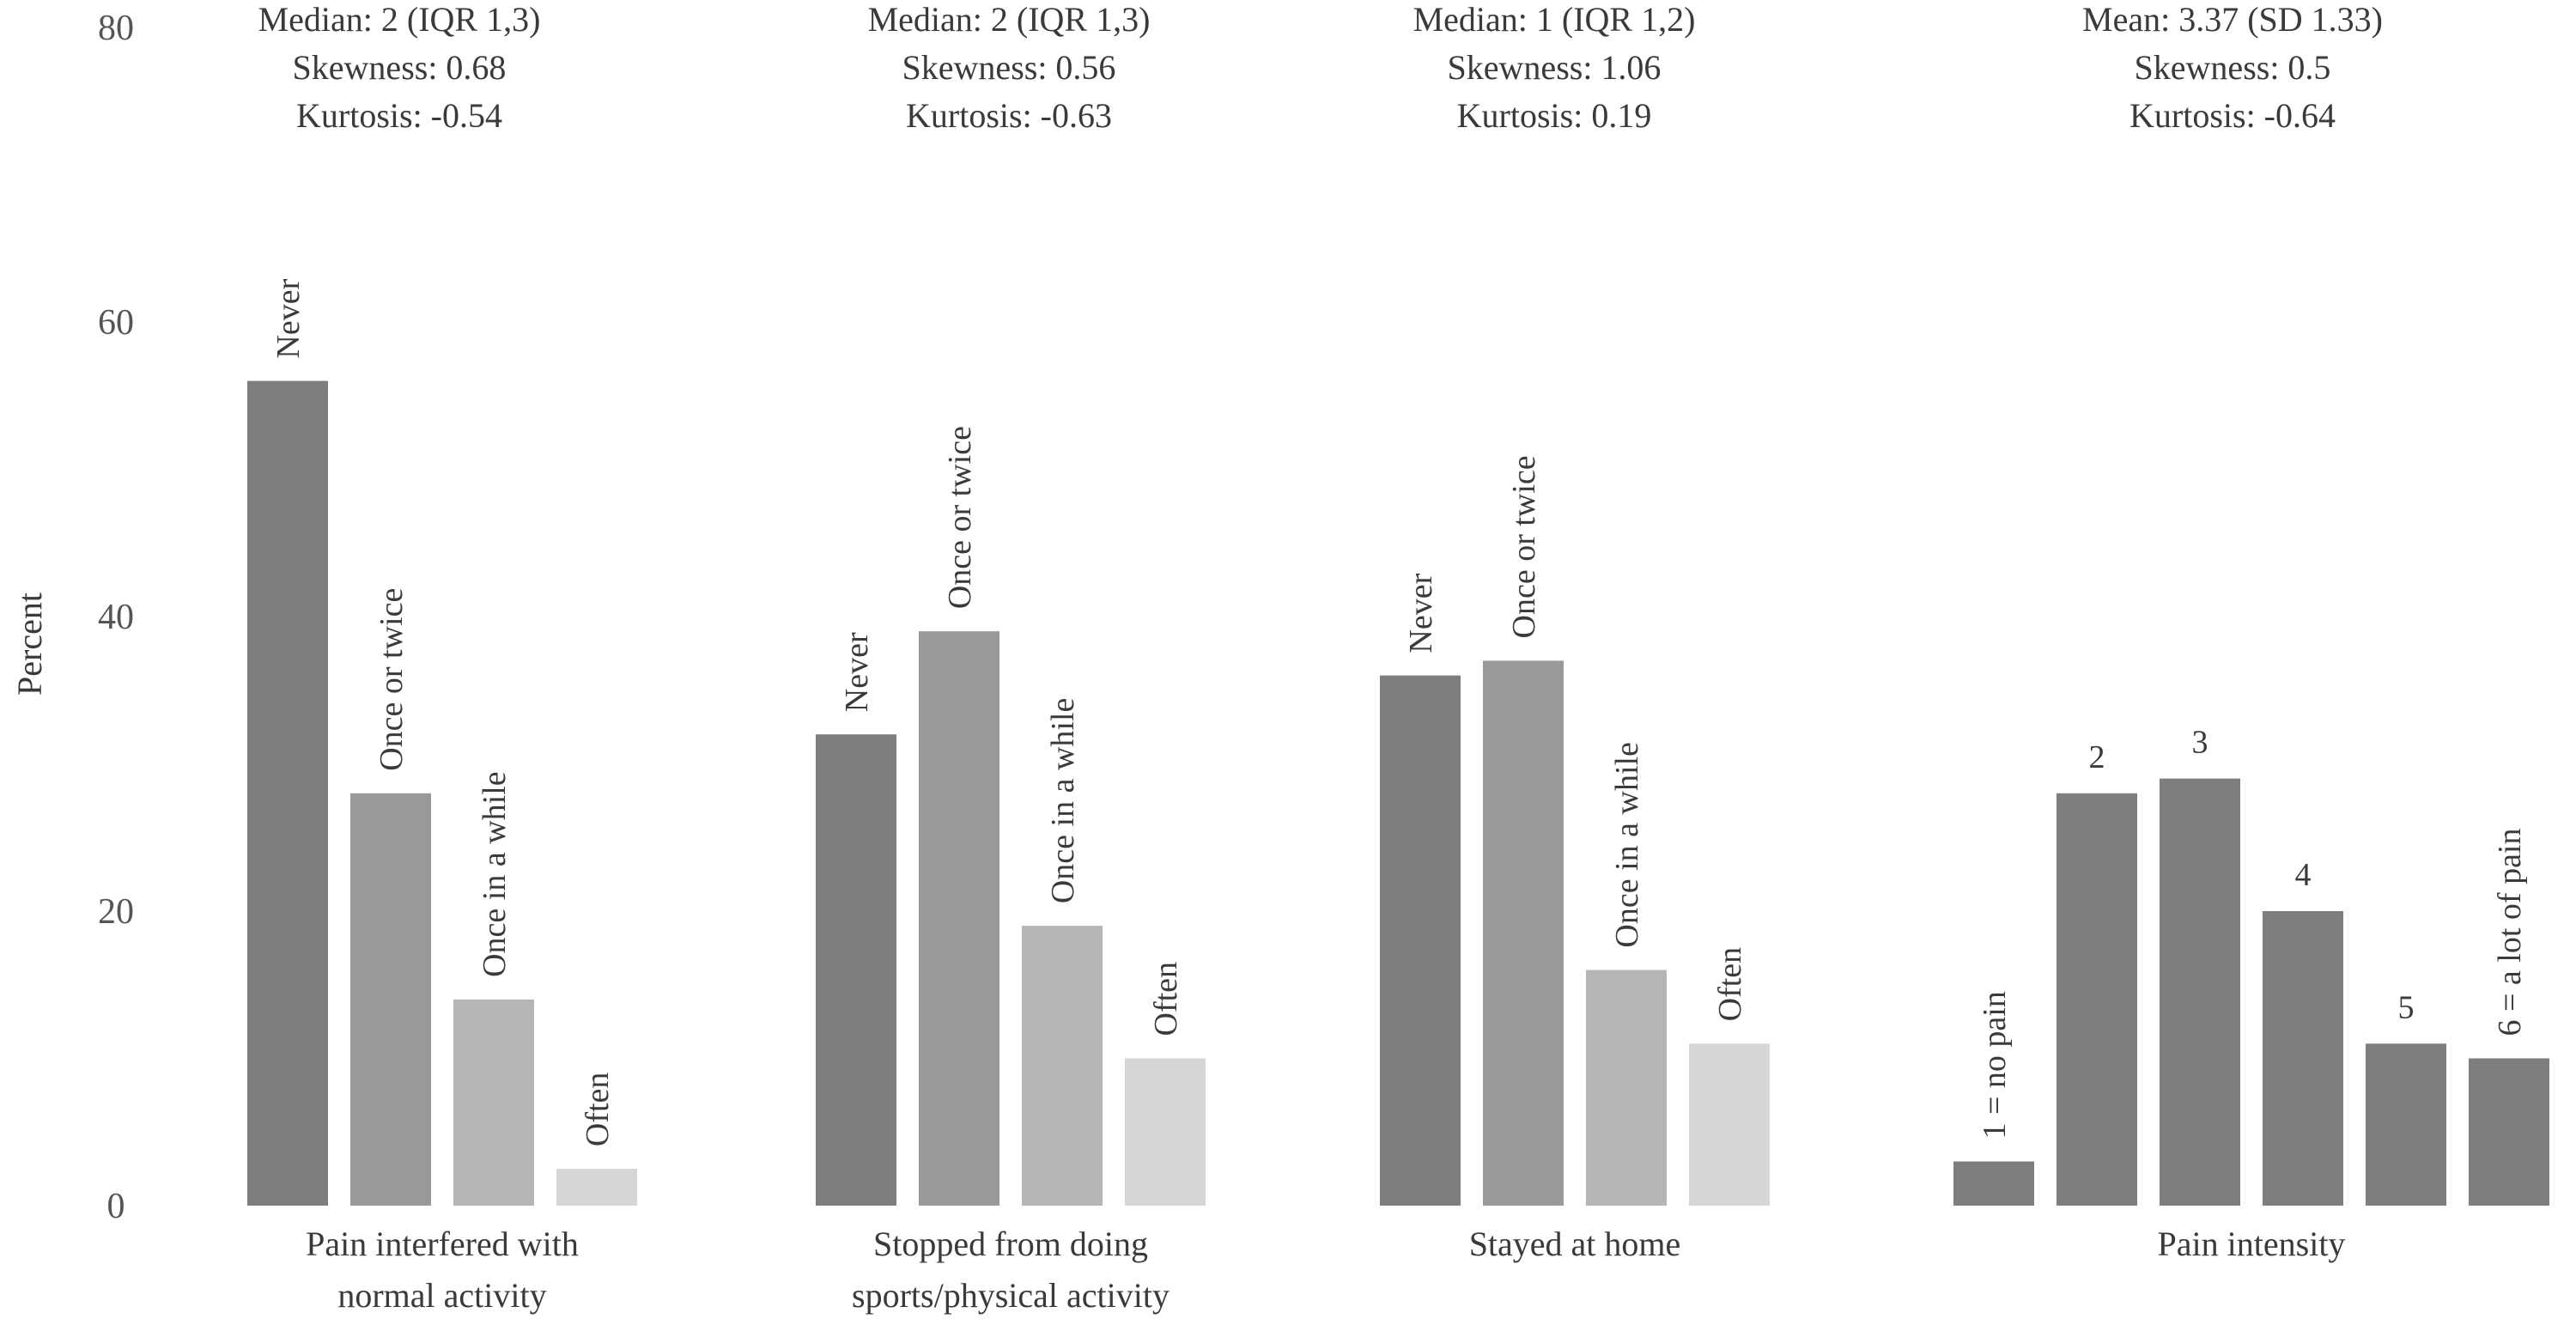 Image resolution: width=2576 pixels, height=1331 pixels. I want to click on bar-label: 5, so click(2406, 1007).